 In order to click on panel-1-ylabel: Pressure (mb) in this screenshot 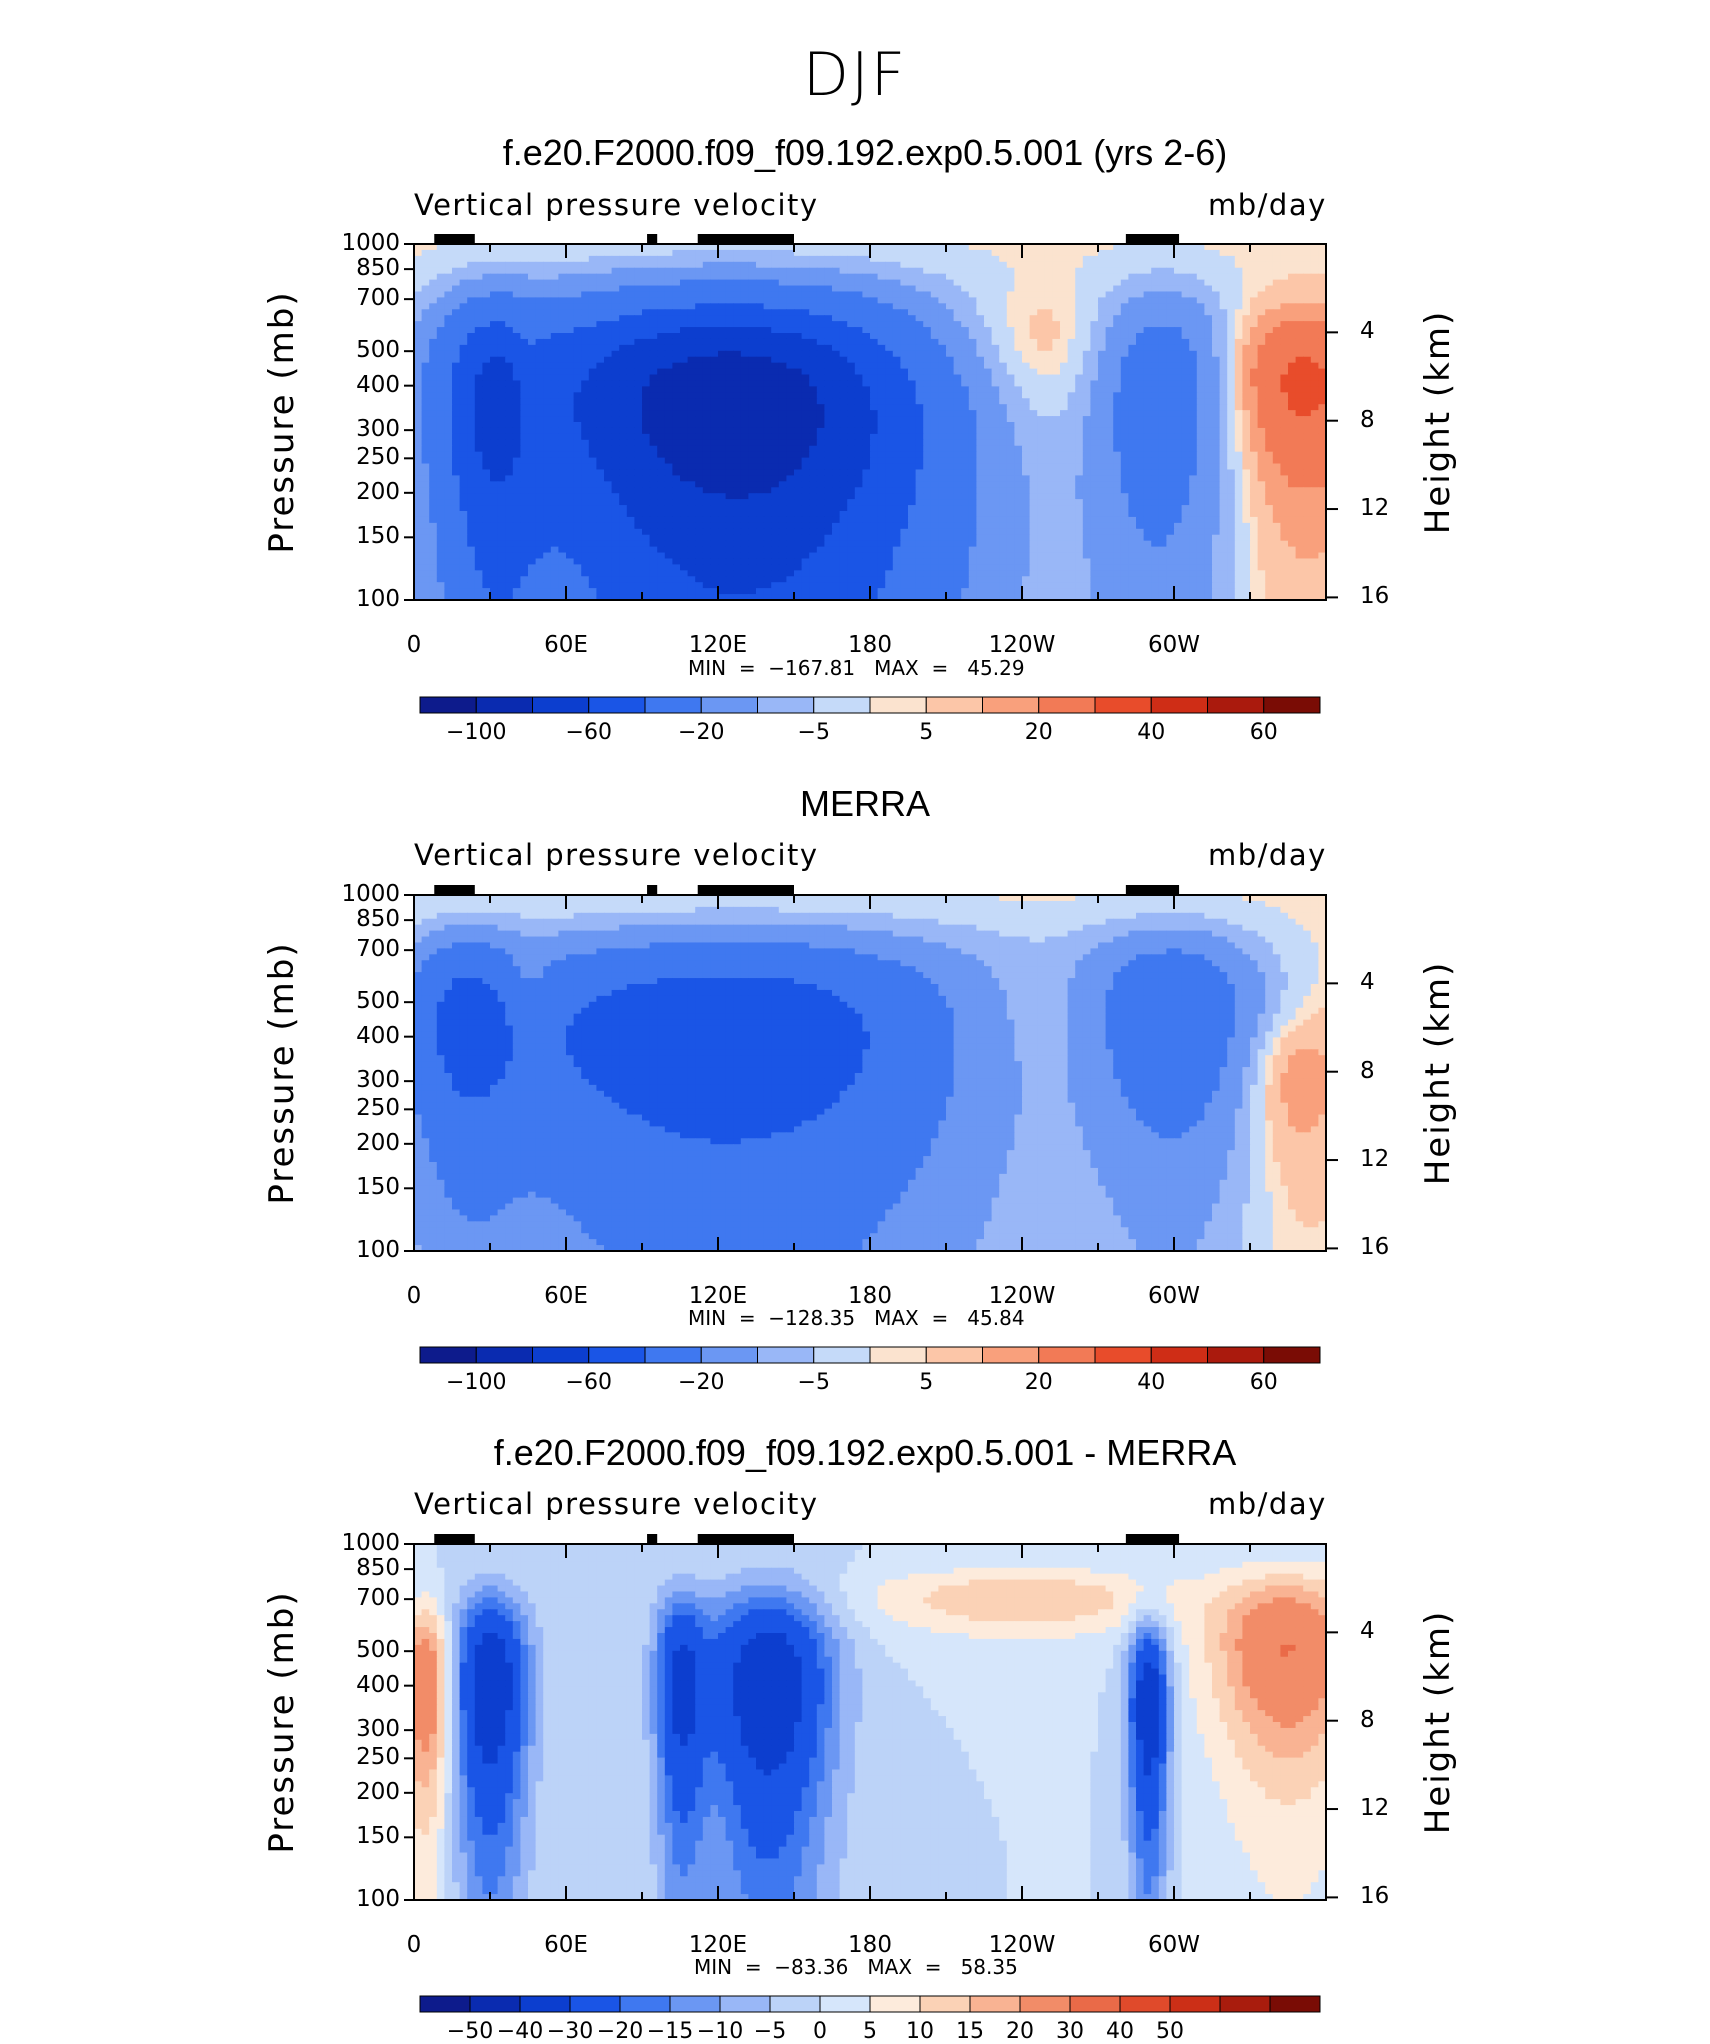, I will do `click(282, 422)`.